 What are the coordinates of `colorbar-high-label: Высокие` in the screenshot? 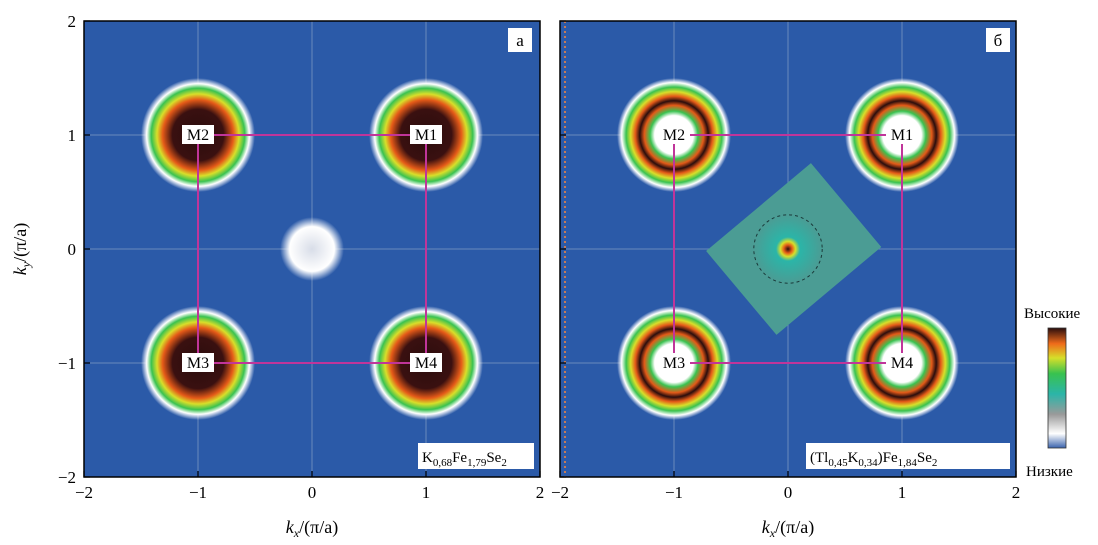 It's located at (1052, 314).